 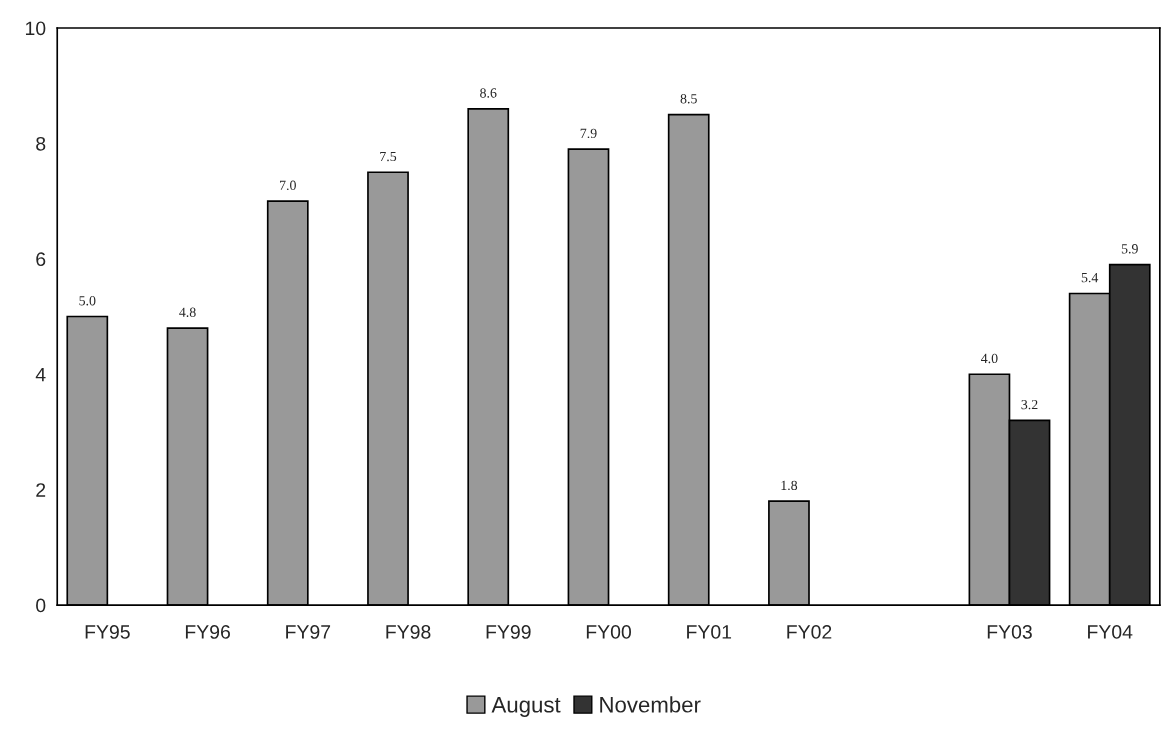 What do you see at coordinates (207, 632) in the screenshot?
I see `x-tick-label: FY96` at bounding box center [207, 632].